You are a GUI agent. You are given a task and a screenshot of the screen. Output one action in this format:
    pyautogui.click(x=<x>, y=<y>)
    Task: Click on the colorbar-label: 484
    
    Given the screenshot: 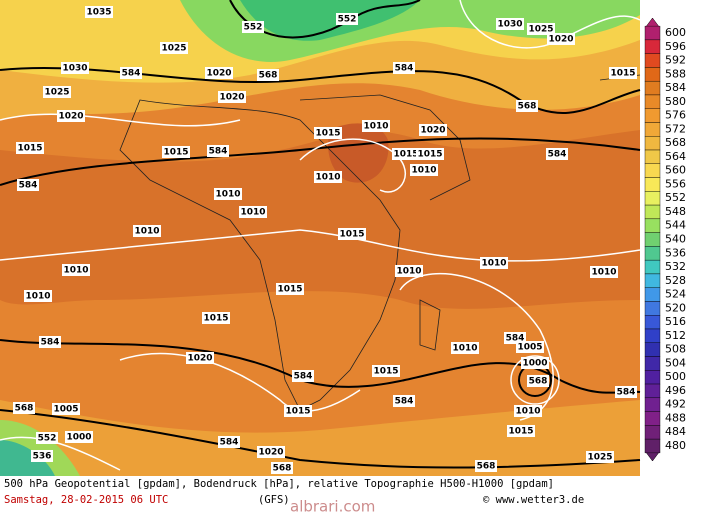 What is the action you would take?
    pyautogui.click(x=675, y=431)
    